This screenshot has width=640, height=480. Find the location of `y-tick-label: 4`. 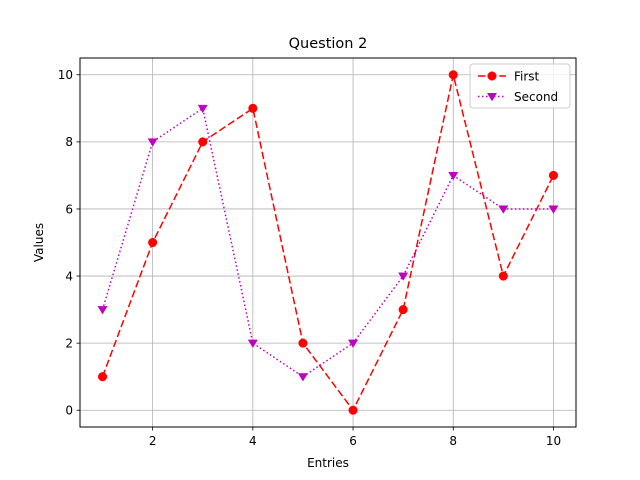

y-tick-label: 4 is located at coordinates (69, 276).